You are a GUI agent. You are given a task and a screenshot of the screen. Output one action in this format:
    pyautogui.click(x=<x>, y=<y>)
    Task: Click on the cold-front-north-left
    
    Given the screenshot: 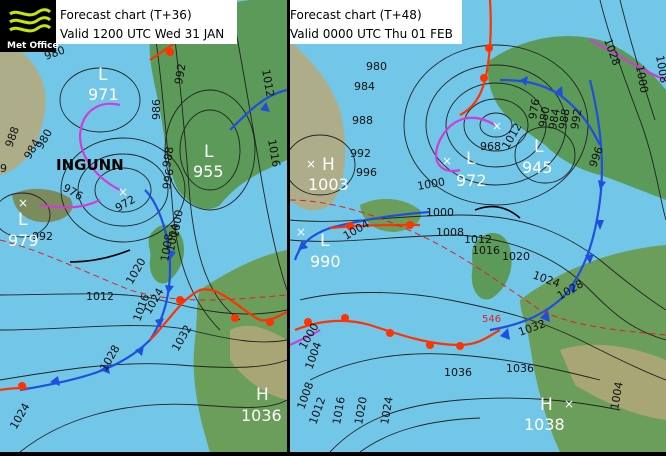 What is the action you would take?
    pyautogui.click(x=258, y=109)
    